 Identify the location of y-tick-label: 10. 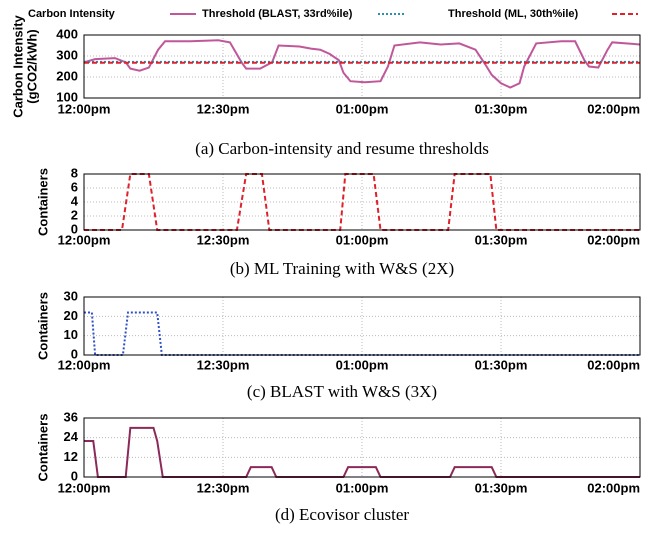
(71, 334).